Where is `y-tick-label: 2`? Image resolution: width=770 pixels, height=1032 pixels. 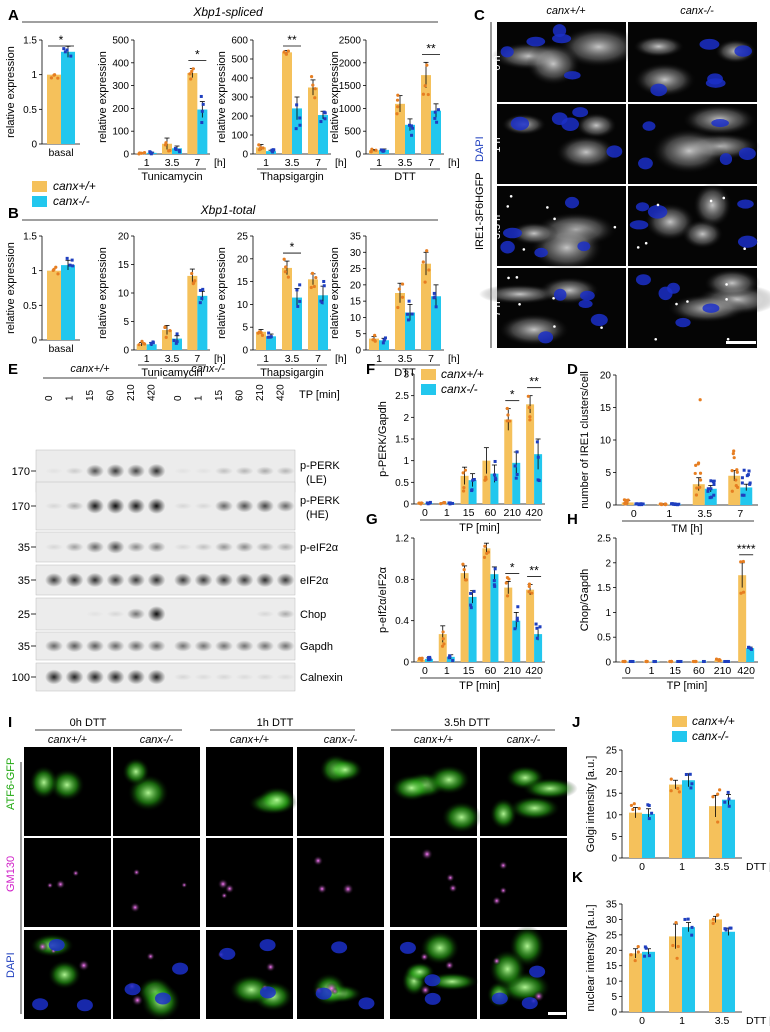 y-tick-label: 2 is located at coordinates (406, 418).